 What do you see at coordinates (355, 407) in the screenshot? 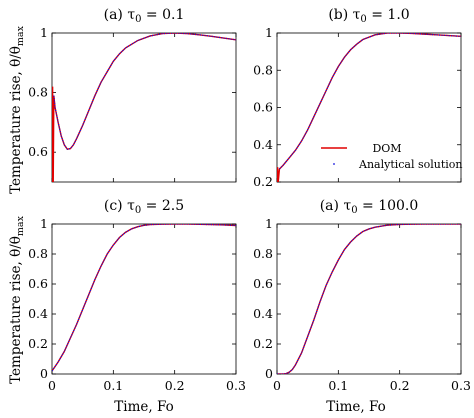
I see `x-axis-label-right: Time, Fo` at bounding box center [355, 407].